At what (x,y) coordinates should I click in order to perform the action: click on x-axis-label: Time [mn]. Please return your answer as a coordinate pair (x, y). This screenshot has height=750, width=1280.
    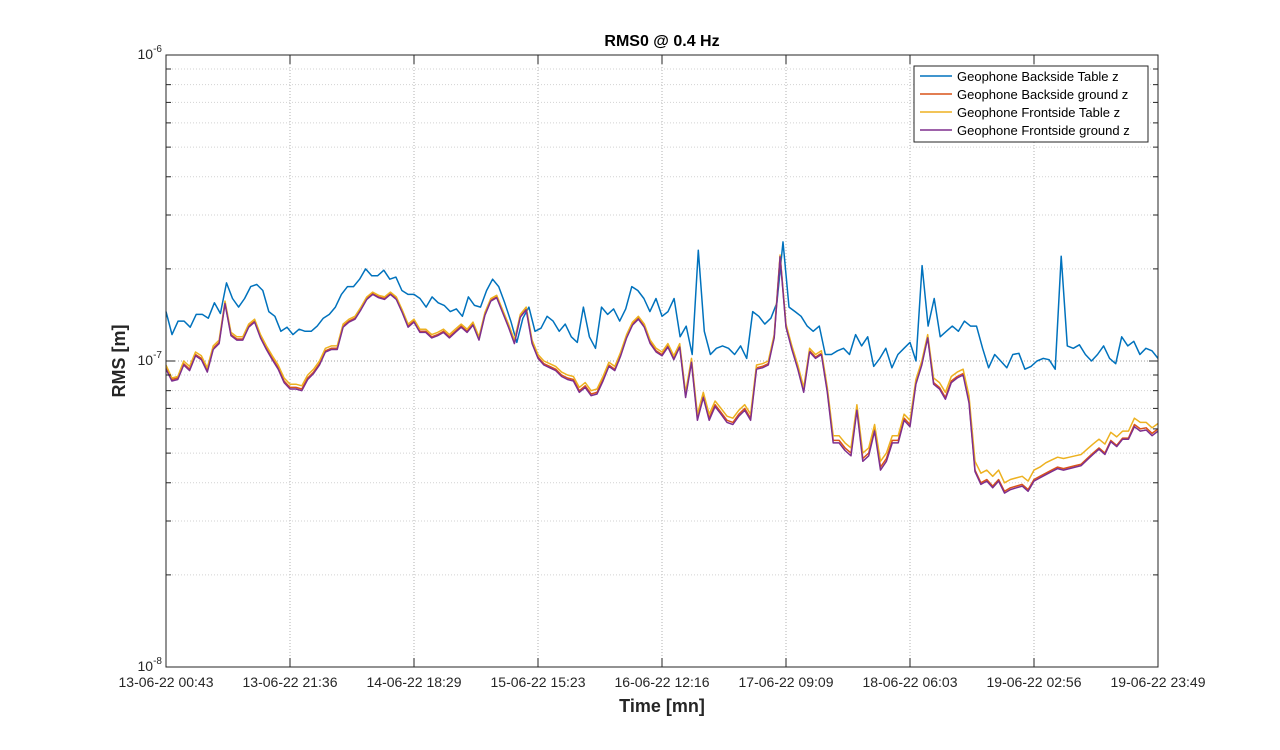
    Looking at the image, I should click on (662, 706).